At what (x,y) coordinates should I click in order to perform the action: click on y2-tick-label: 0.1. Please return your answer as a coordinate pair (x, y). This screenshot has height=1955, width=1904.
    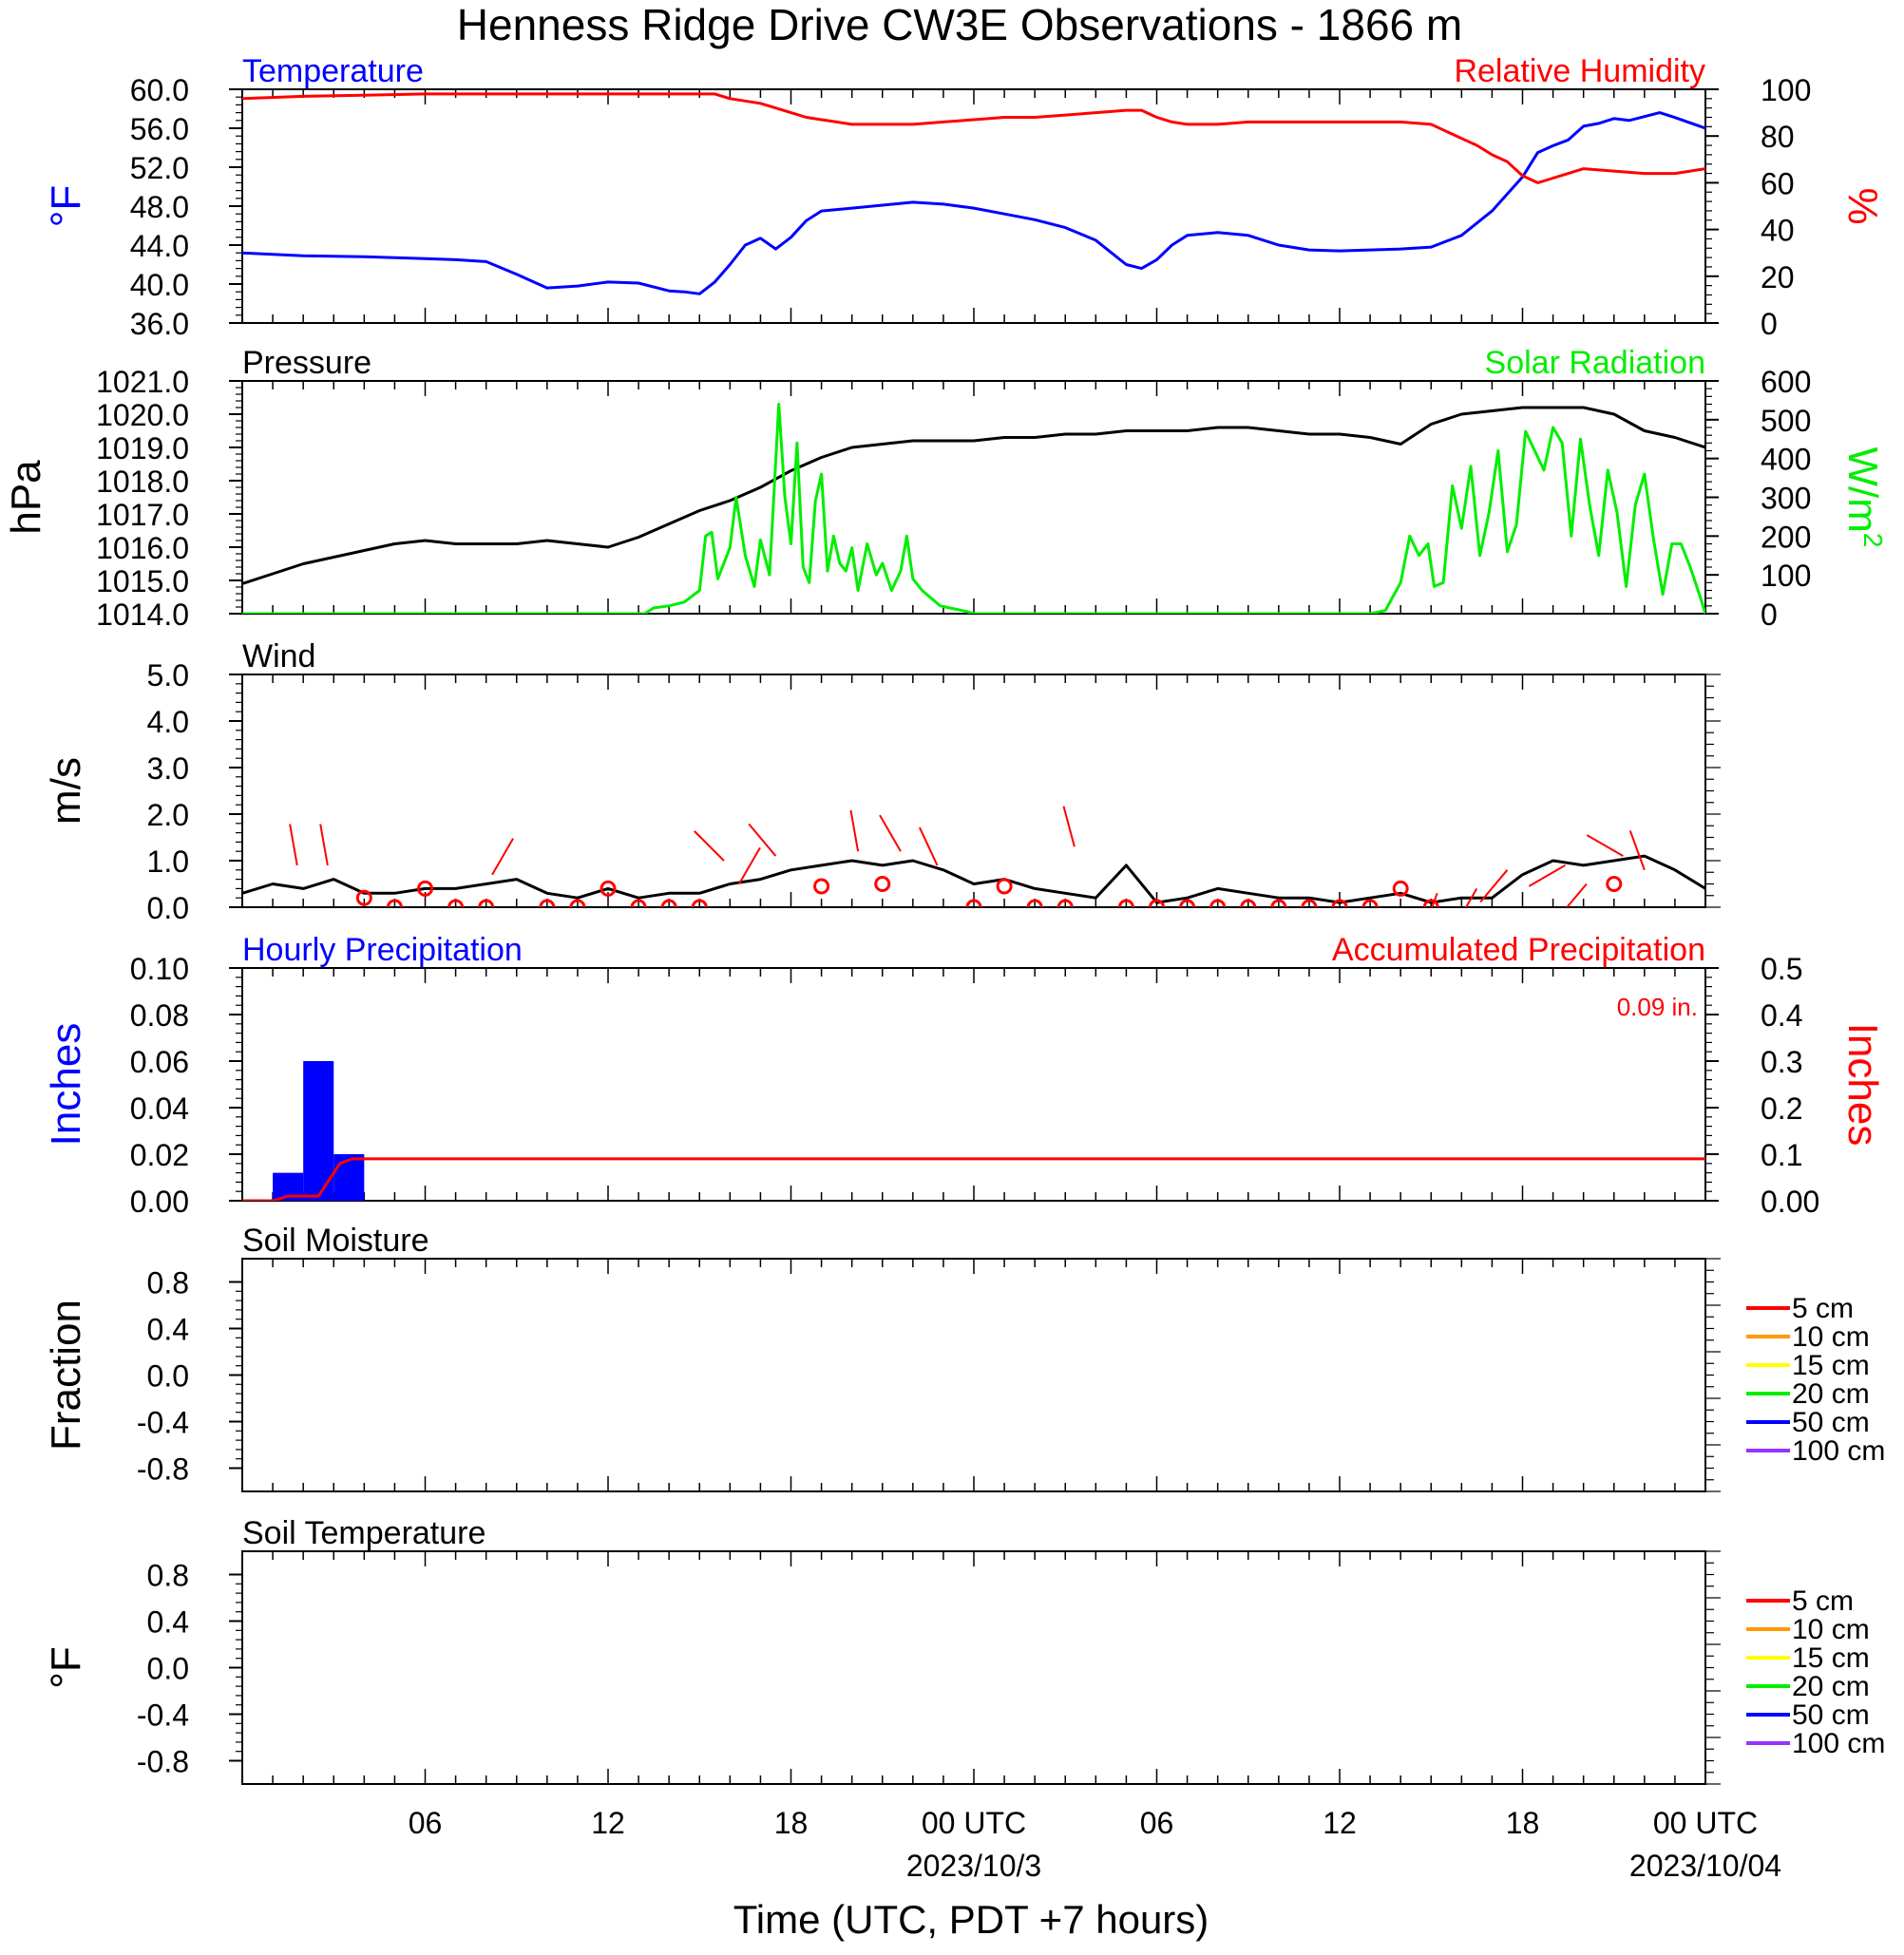
    Looking at the image, I should click on (1781, 1155).